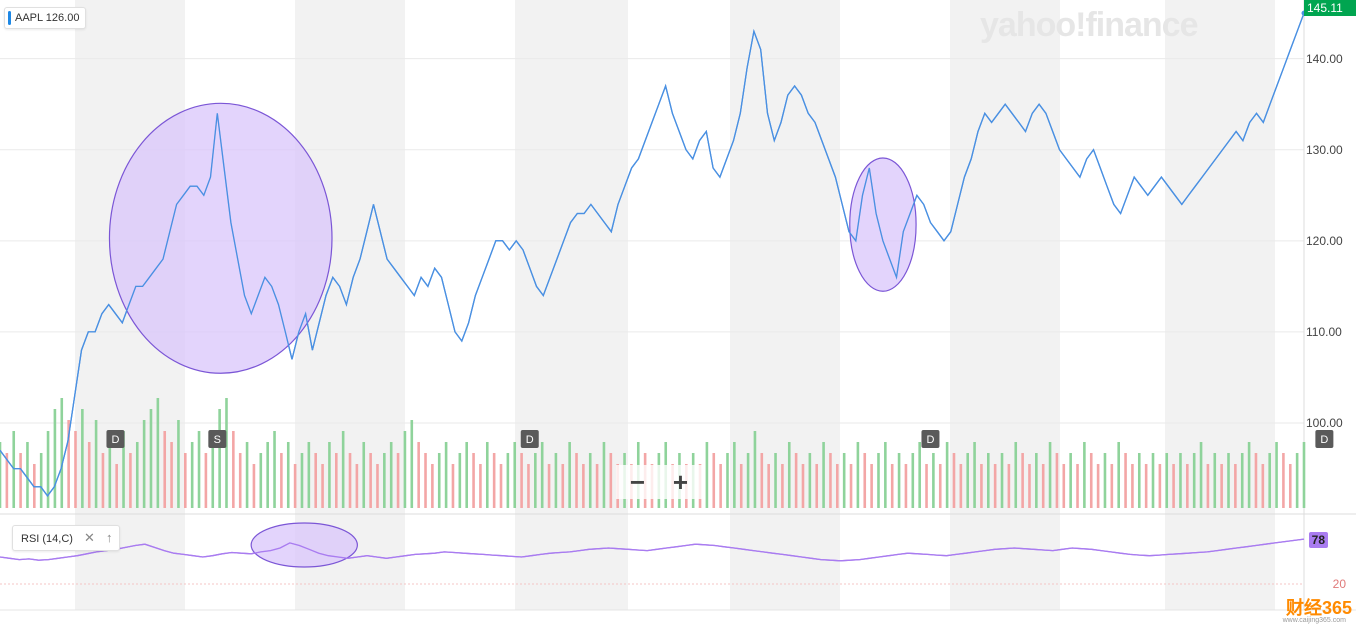 Image resolution: width=1356 pixels, height=624 pixels. What do you see at coordinates (652, 550) in the screenshot?
I see `rsi-series-line-overlay` at bounding box center [652, 550].